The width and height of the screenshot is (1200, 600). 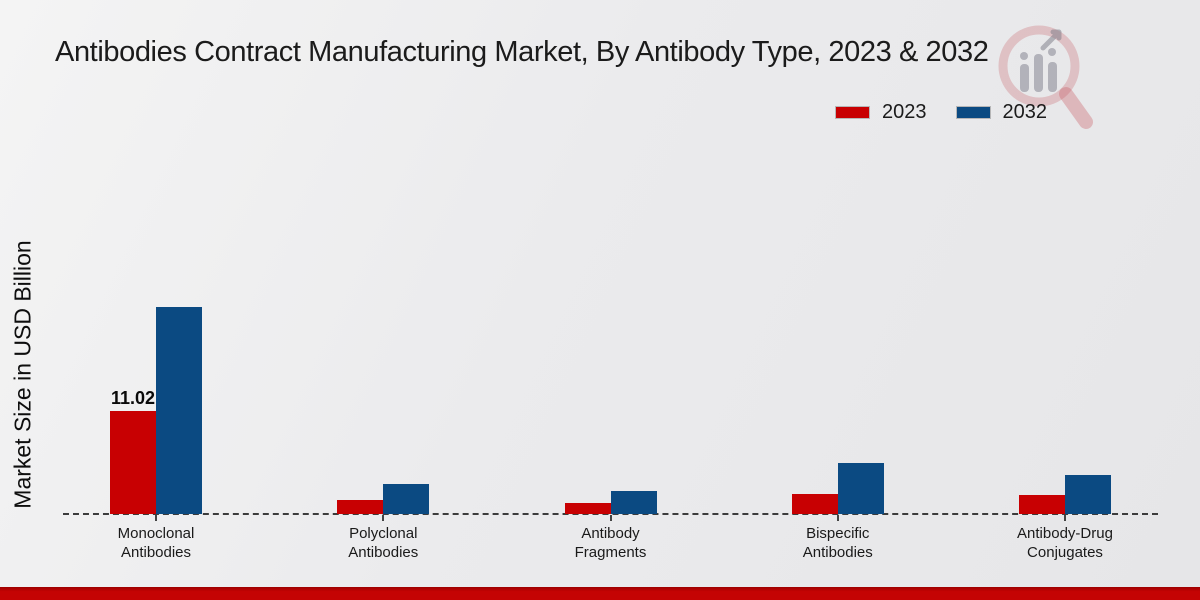 I want to click on x-axis-label-antibody-fragments: Antibody Fragments, so click(x=610, y=543).